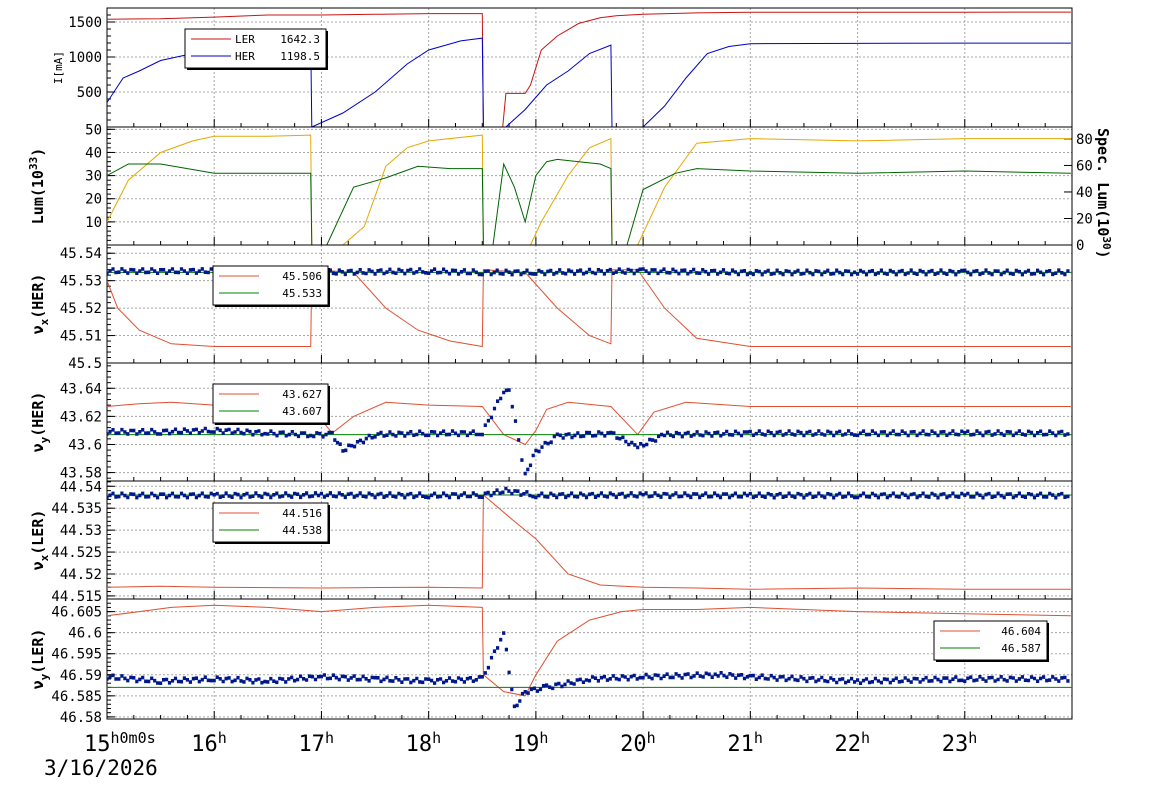 Image resolution: width=1154 pixels, height=786 pixels. What do you see at coordinates (589, 201) in the screenshot?
I see `series-line-panel1-s1` at bounding box center [589, 201].